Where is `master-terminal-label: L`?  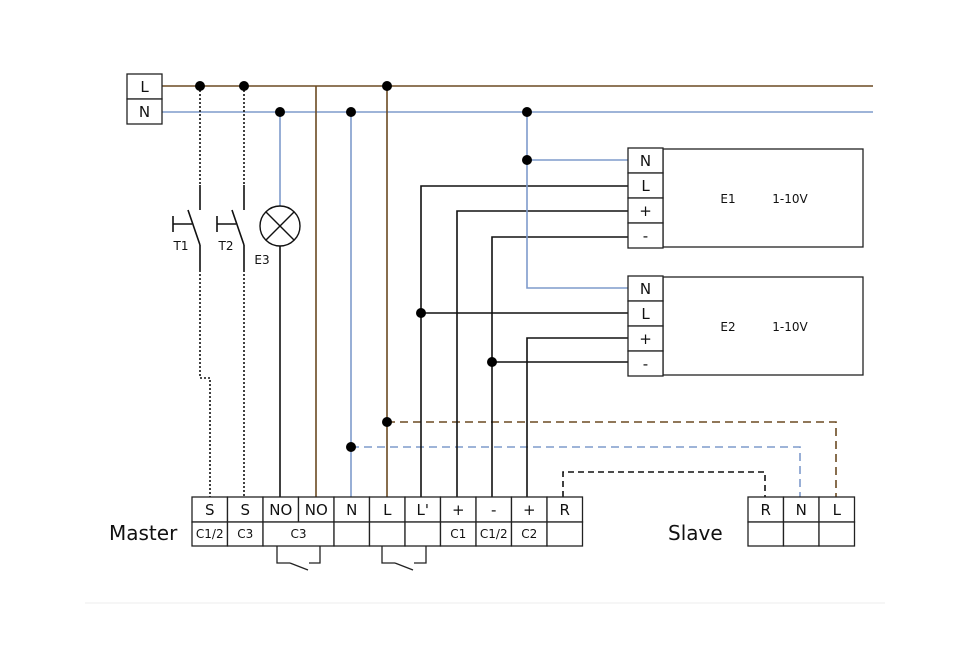
master-terminal-label: L is located at coordinates (387, 510).